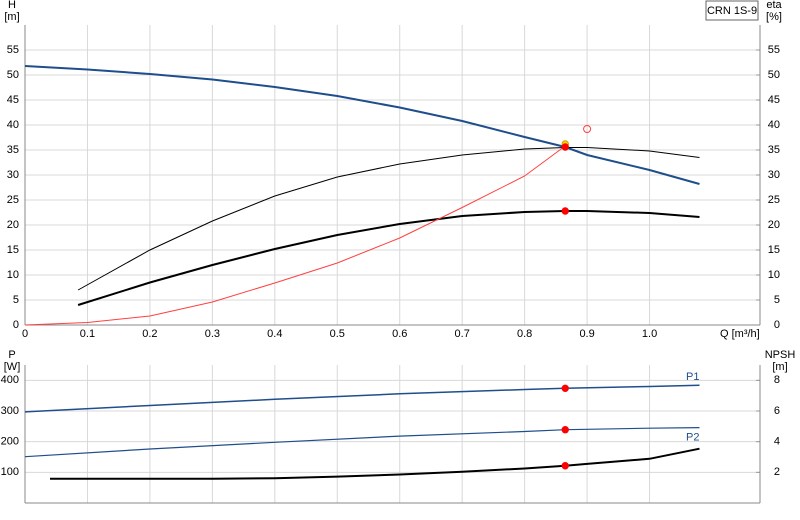  I want to click on title-box, so click(732, 10).